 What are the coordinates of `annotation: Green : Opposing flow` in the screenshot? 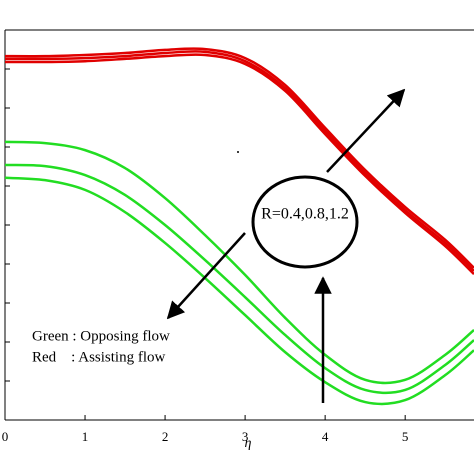 It's located at (101, 336).